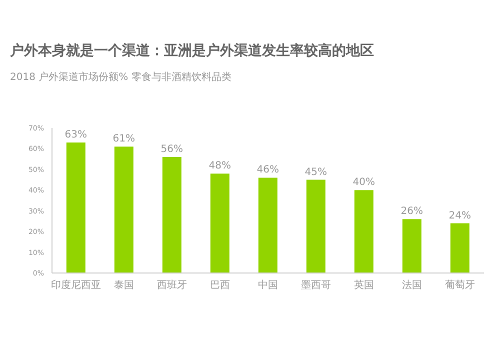 Image resolution: width=500 pixels, height=362 pixels. What do you see at coordinates (124, 139) in the screenshot?
I see `data-label: 61%` at bounding box center [124, 139].